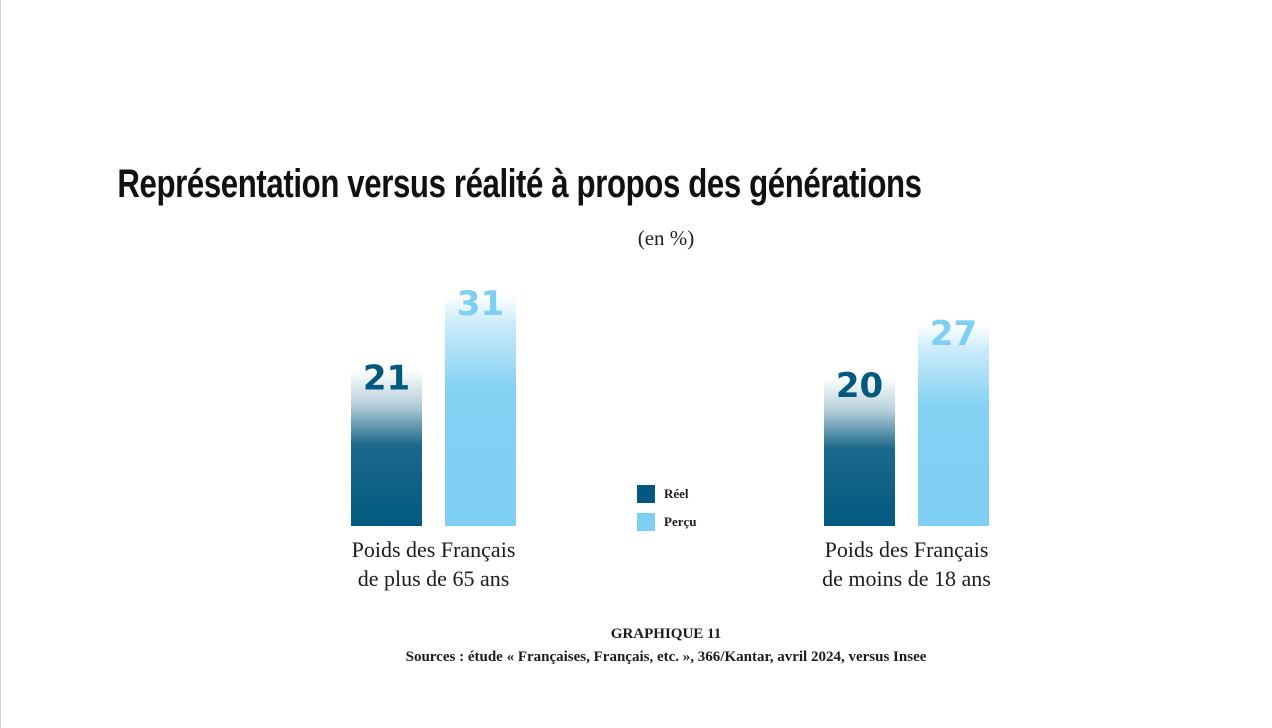 The image size is (1272, 728). I want to click on legend-swatch-reel, so click(646, 494).